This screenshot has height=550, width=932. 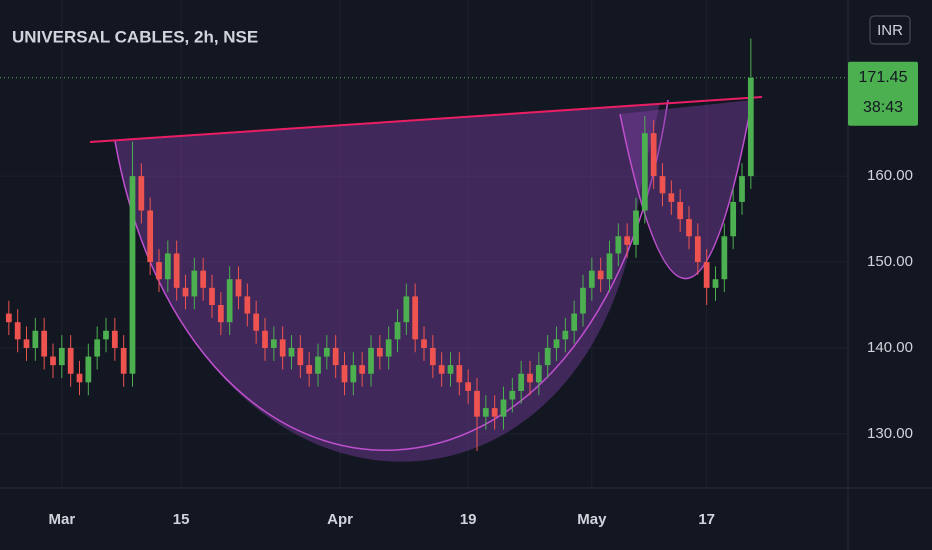 I want to click on trend-line, so click(x=426, y=119).